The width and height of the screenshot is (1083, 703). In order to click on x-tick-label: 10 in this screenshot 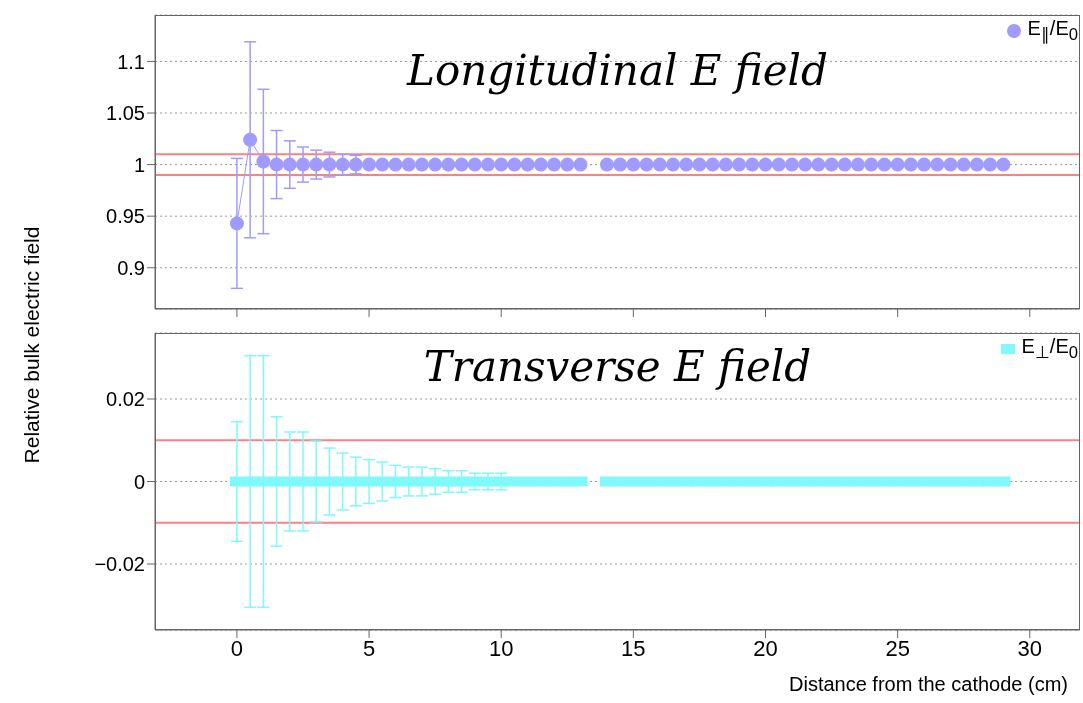, I will do `click(501, 648)`.